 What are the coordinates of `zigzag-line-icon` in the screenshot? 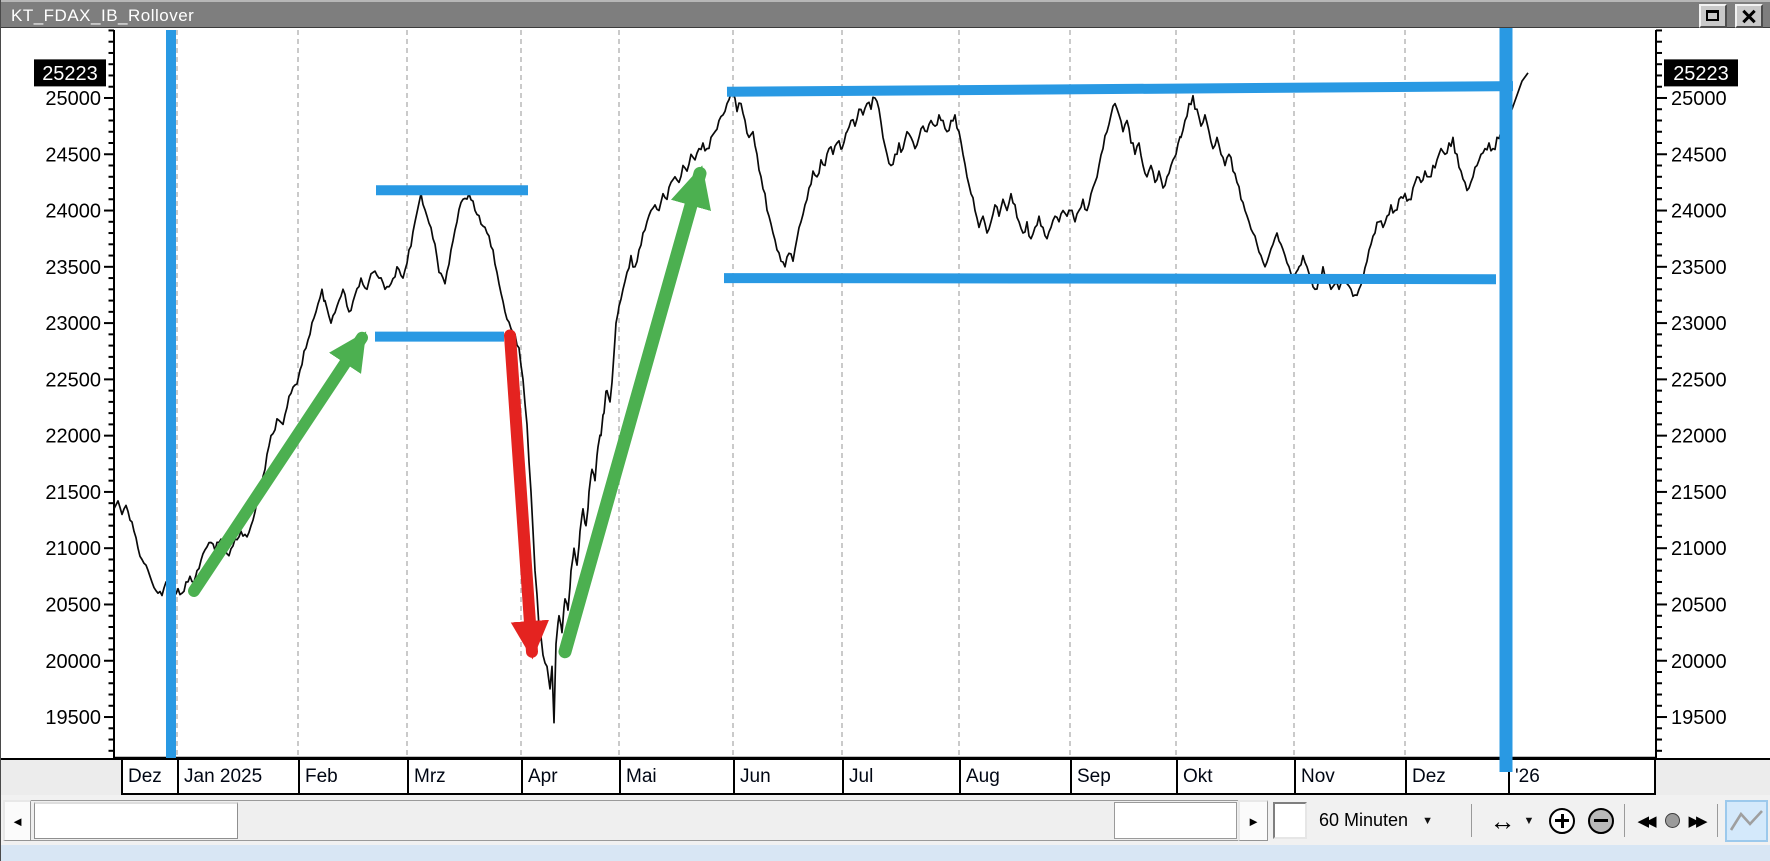 It's located at (1746, 820).